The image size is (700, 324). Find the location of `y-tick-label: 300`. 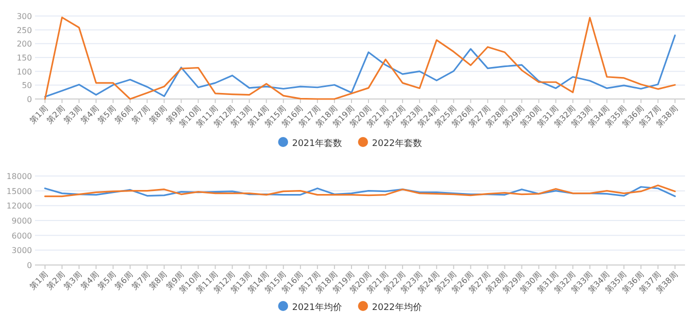

y-tick-label: 300 is located at coordinates (24, 16).